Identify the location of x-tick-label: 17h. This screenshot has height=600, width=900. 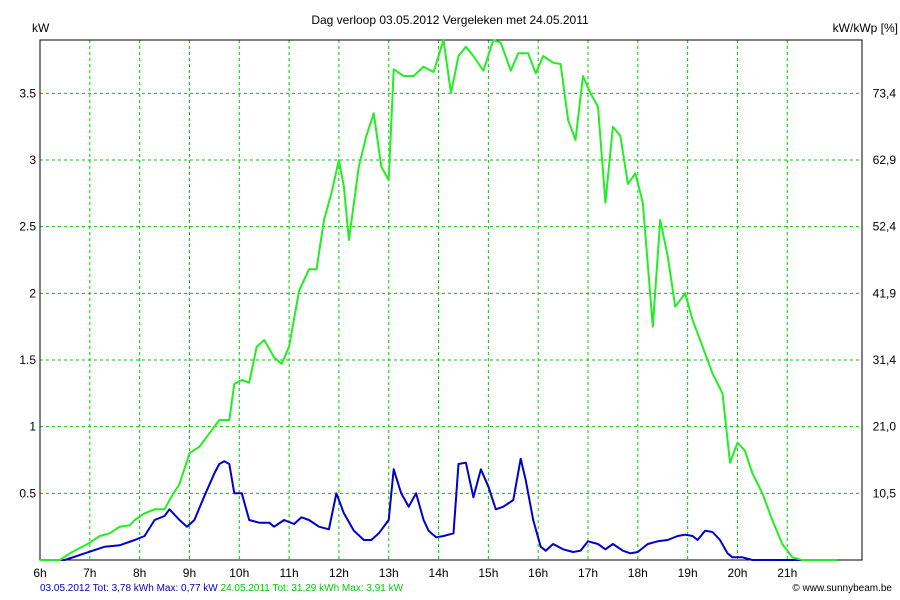
(588, 573).